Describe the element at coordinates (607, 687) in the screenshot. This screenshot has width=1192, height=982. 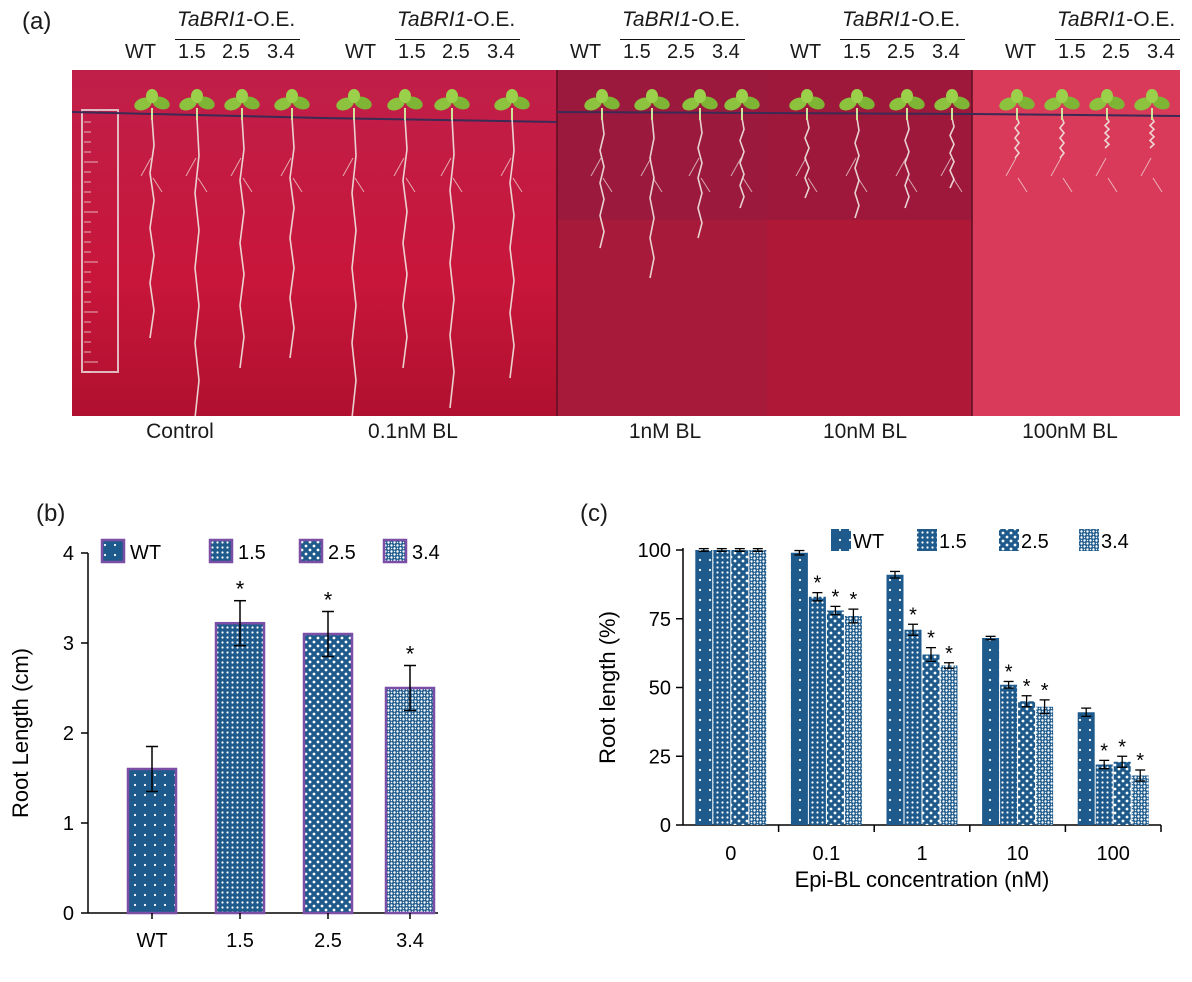
I see `y-axis-title: Root length (%)` at that location.